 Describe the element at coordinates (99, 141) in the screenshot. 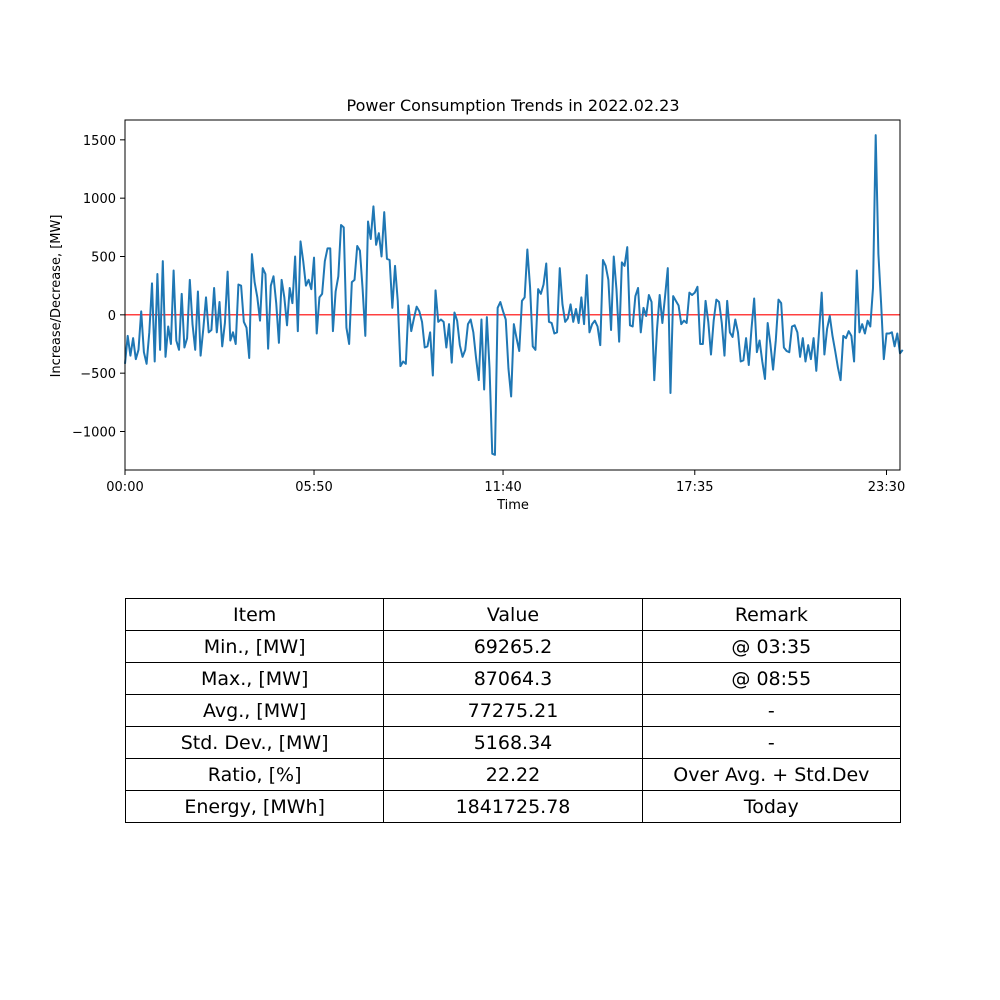

I see `y-tick-label: 1500` at that location.